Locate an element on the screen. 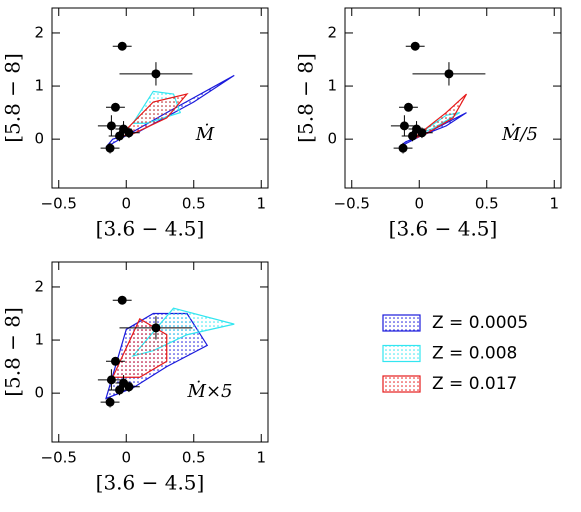 The width and height of the screenshot is (581, 512). legend-label: Z = 0.008 is located at coordinates (474, 354).